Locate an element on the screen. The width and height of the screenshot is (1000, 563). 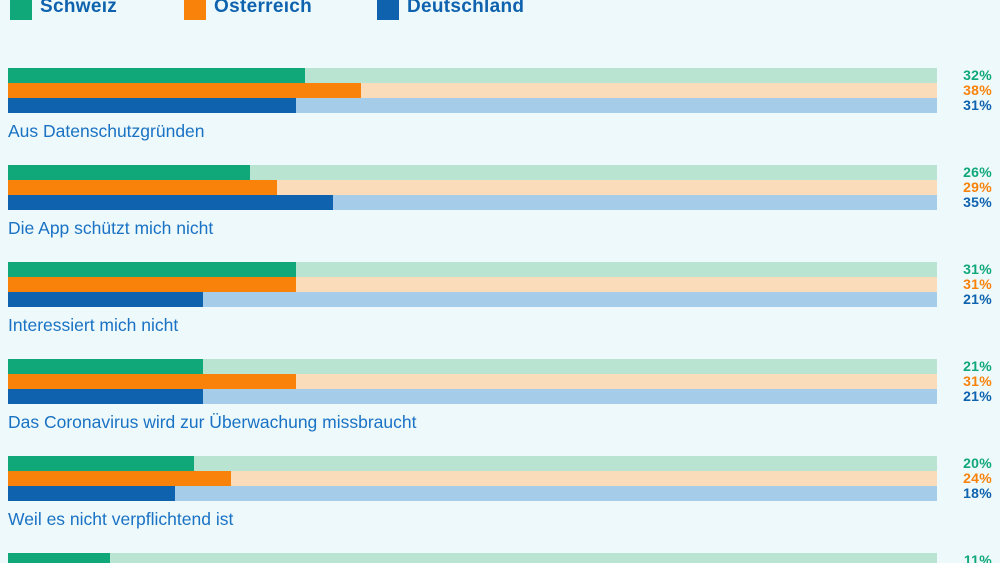
legend-swatch-oesterreich is located at coordinates (195, 10).